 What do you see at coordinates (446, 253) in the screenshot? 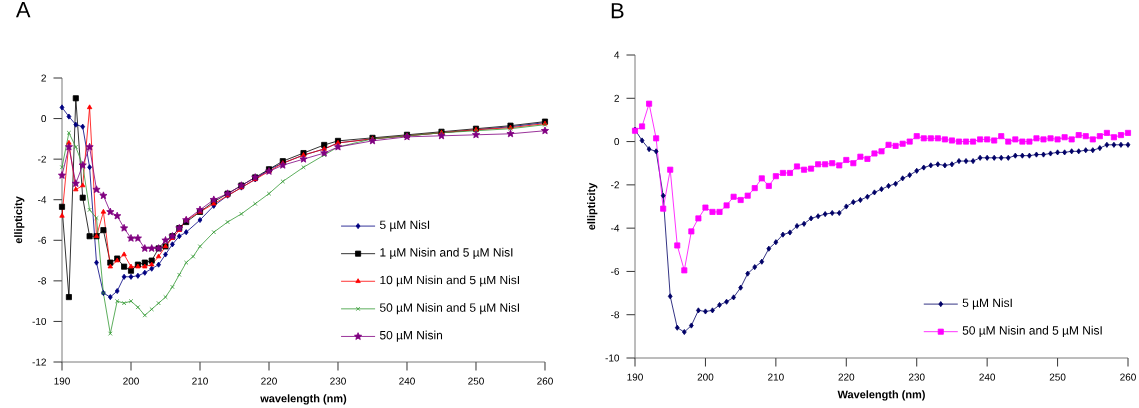
I see `legend-label: 1 µM Nisin and 5 µM NisI` at bounding box center [446, 253].